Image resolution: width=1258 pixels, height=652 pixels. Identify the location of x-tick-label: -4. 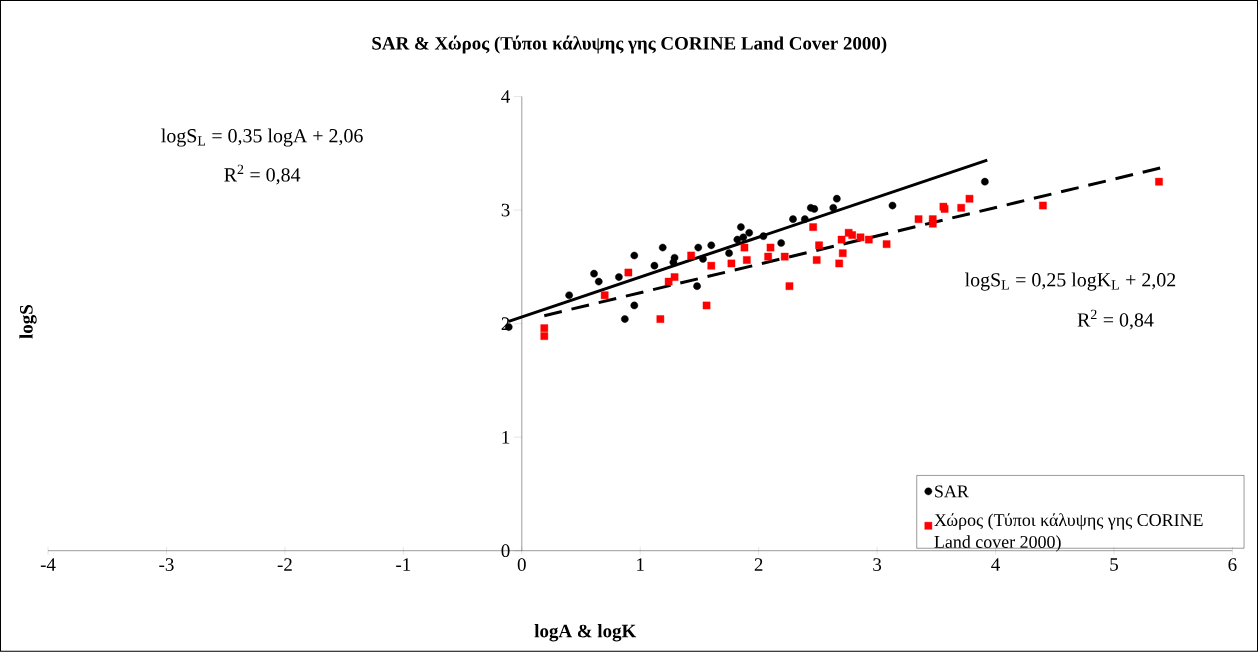
(48, 564).